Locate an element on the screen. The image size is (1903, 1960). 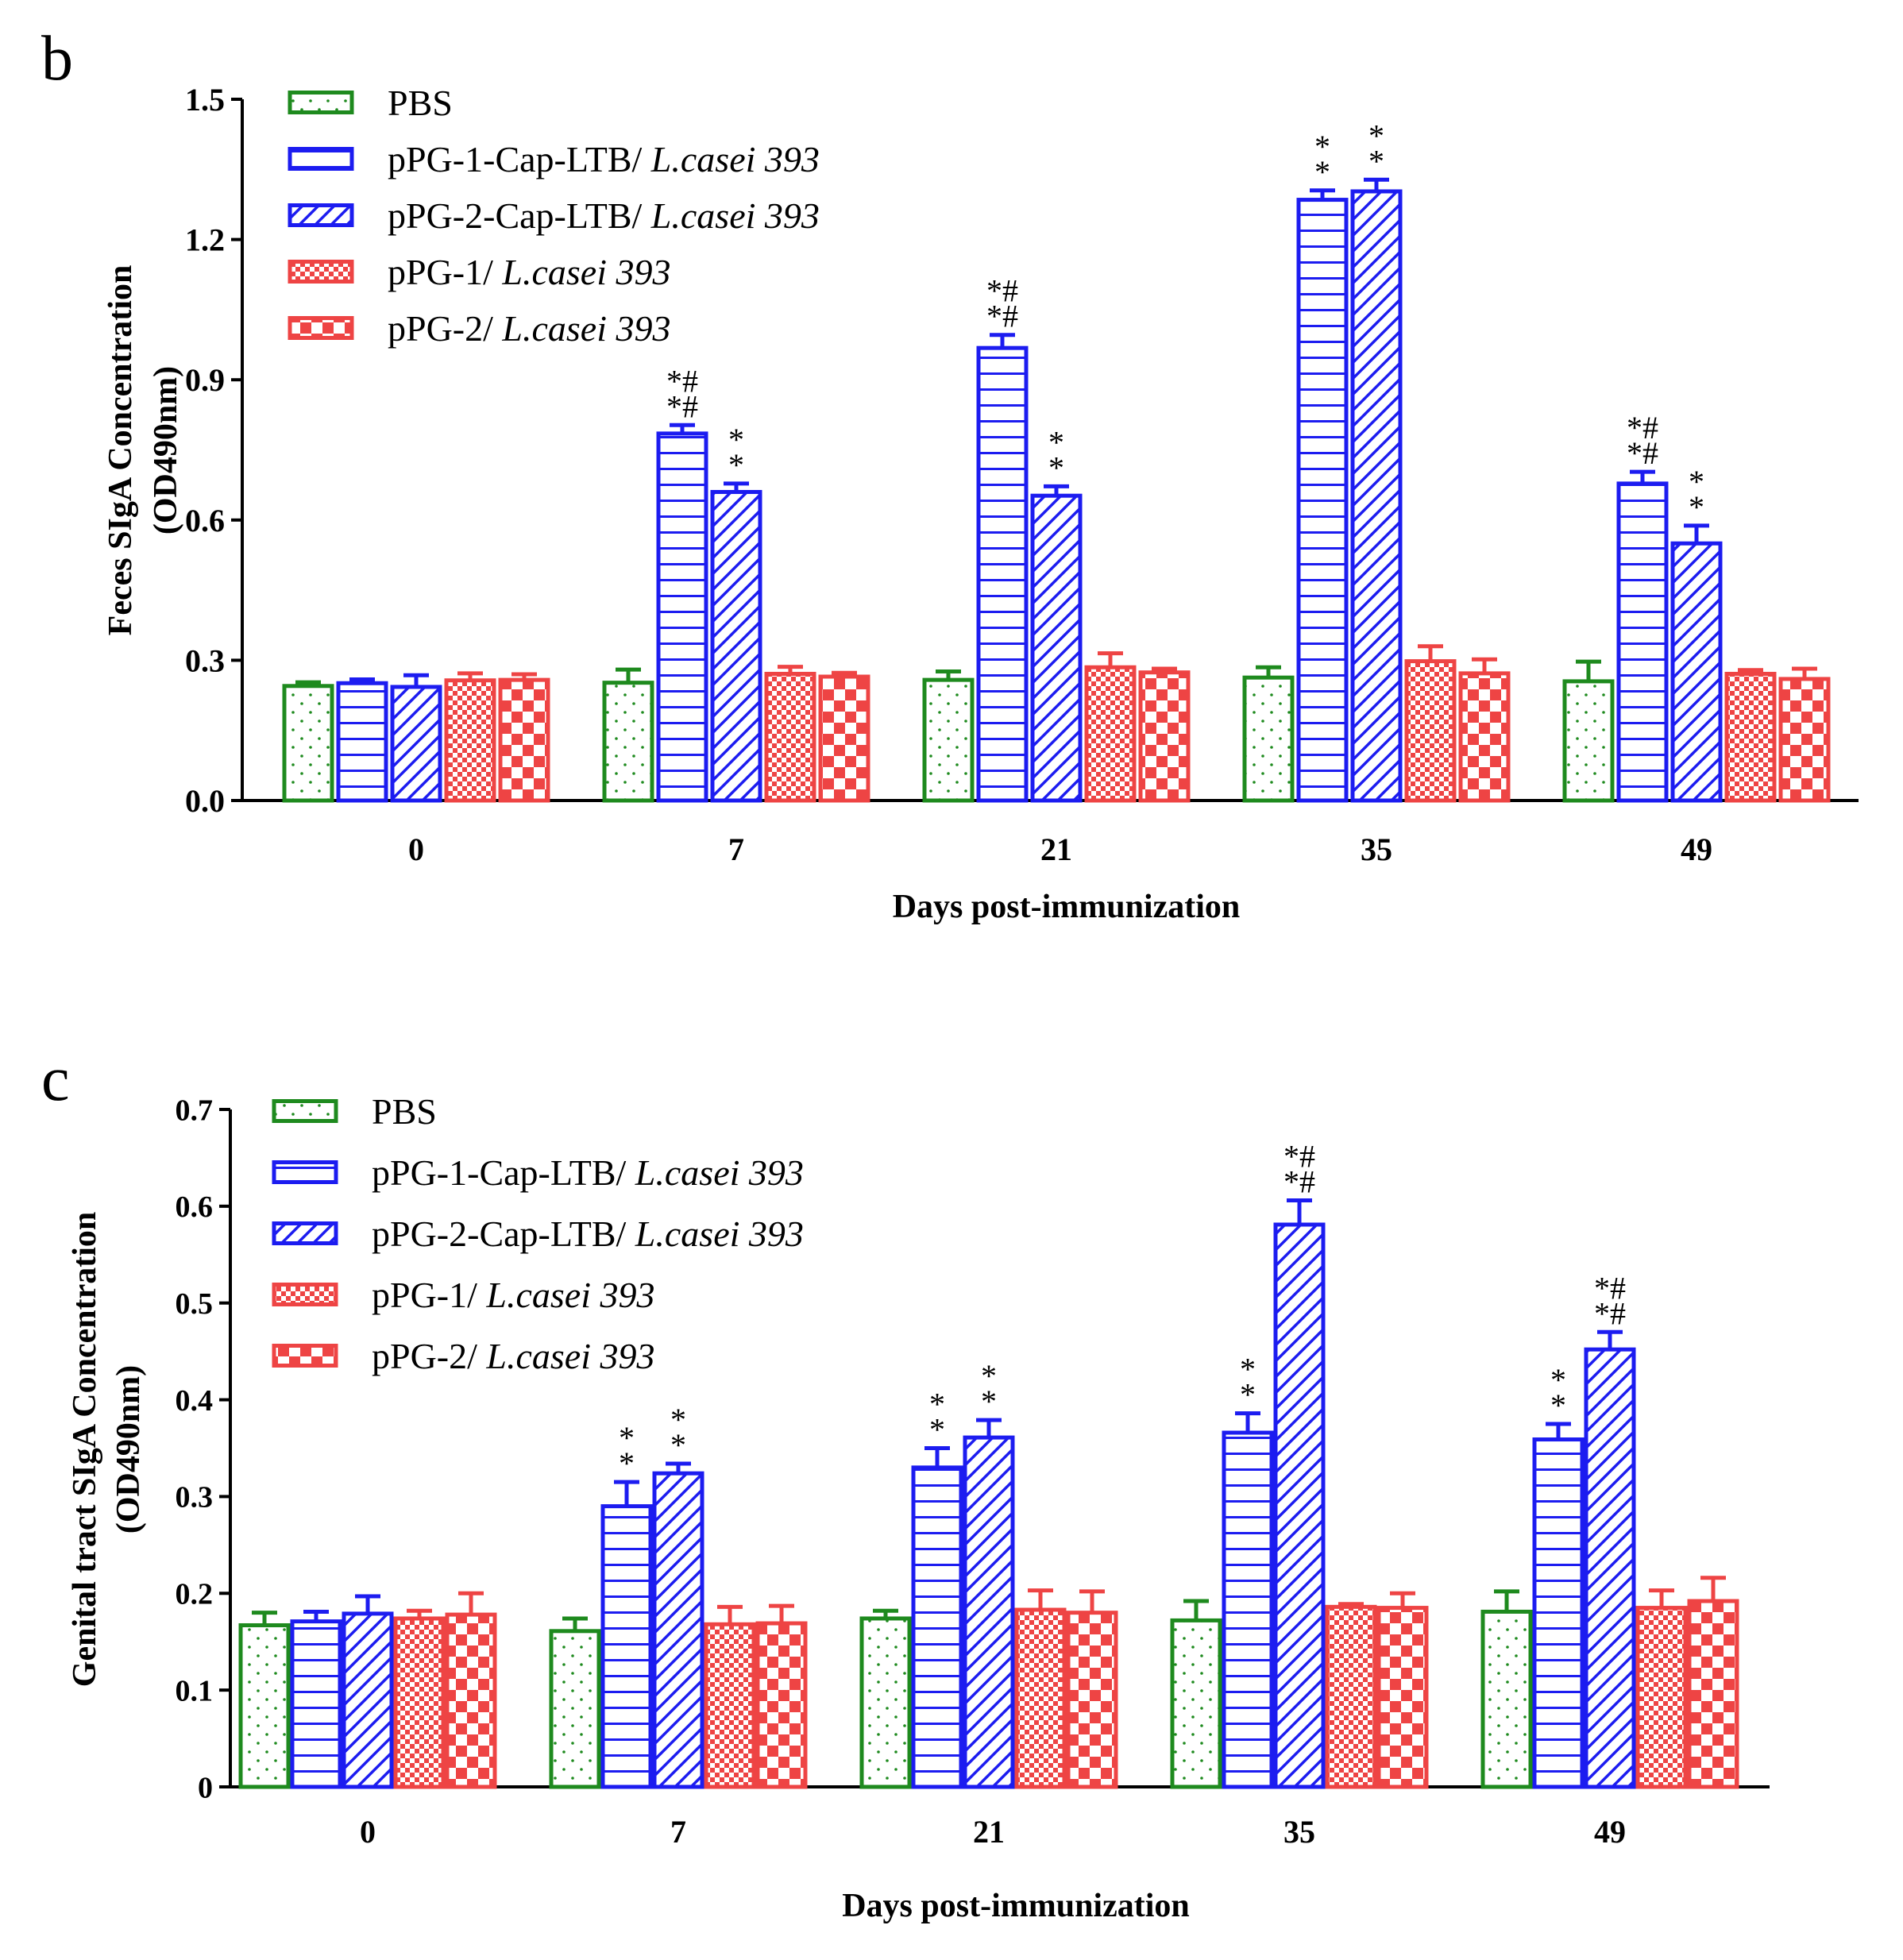
x-tick-label: 7 is located at coordinates (736, 849).